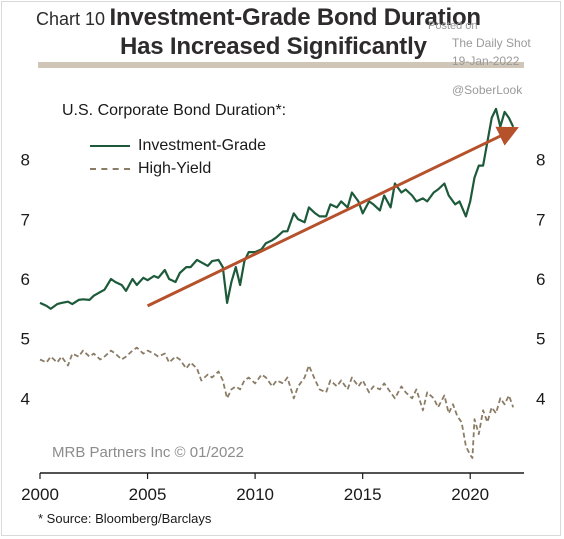 This screenshot has width=564, height=539. I want to click on x-tick-label: 2000, so click(40, 494).